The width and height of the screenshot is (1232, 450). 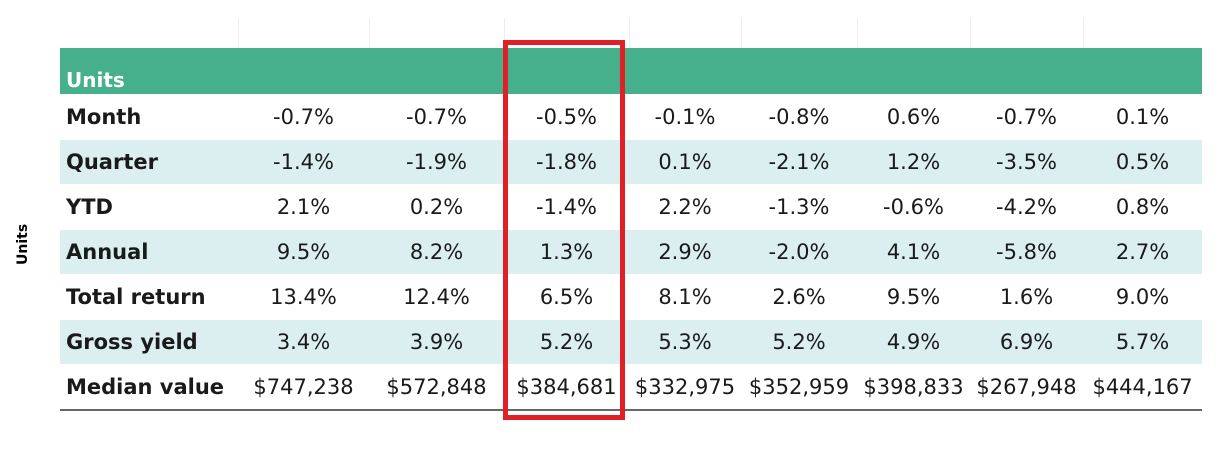 I want to click on row-label: Quarter, so click(x=149, y=162).